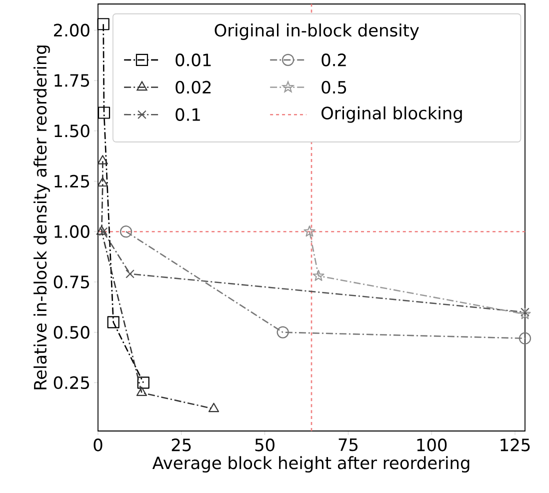 The height and width of the screenshot is (493, 549). Describe the element at coordinates (334, 87) in the screenshot. I see `legend-label: 0.5` at that location.